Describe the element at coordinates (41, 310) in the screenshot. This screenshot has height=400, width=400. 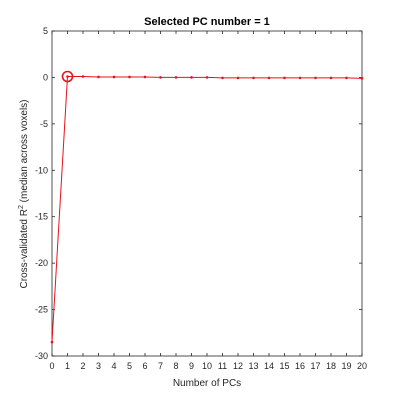
I see `y-tick-label: -25` at that location.